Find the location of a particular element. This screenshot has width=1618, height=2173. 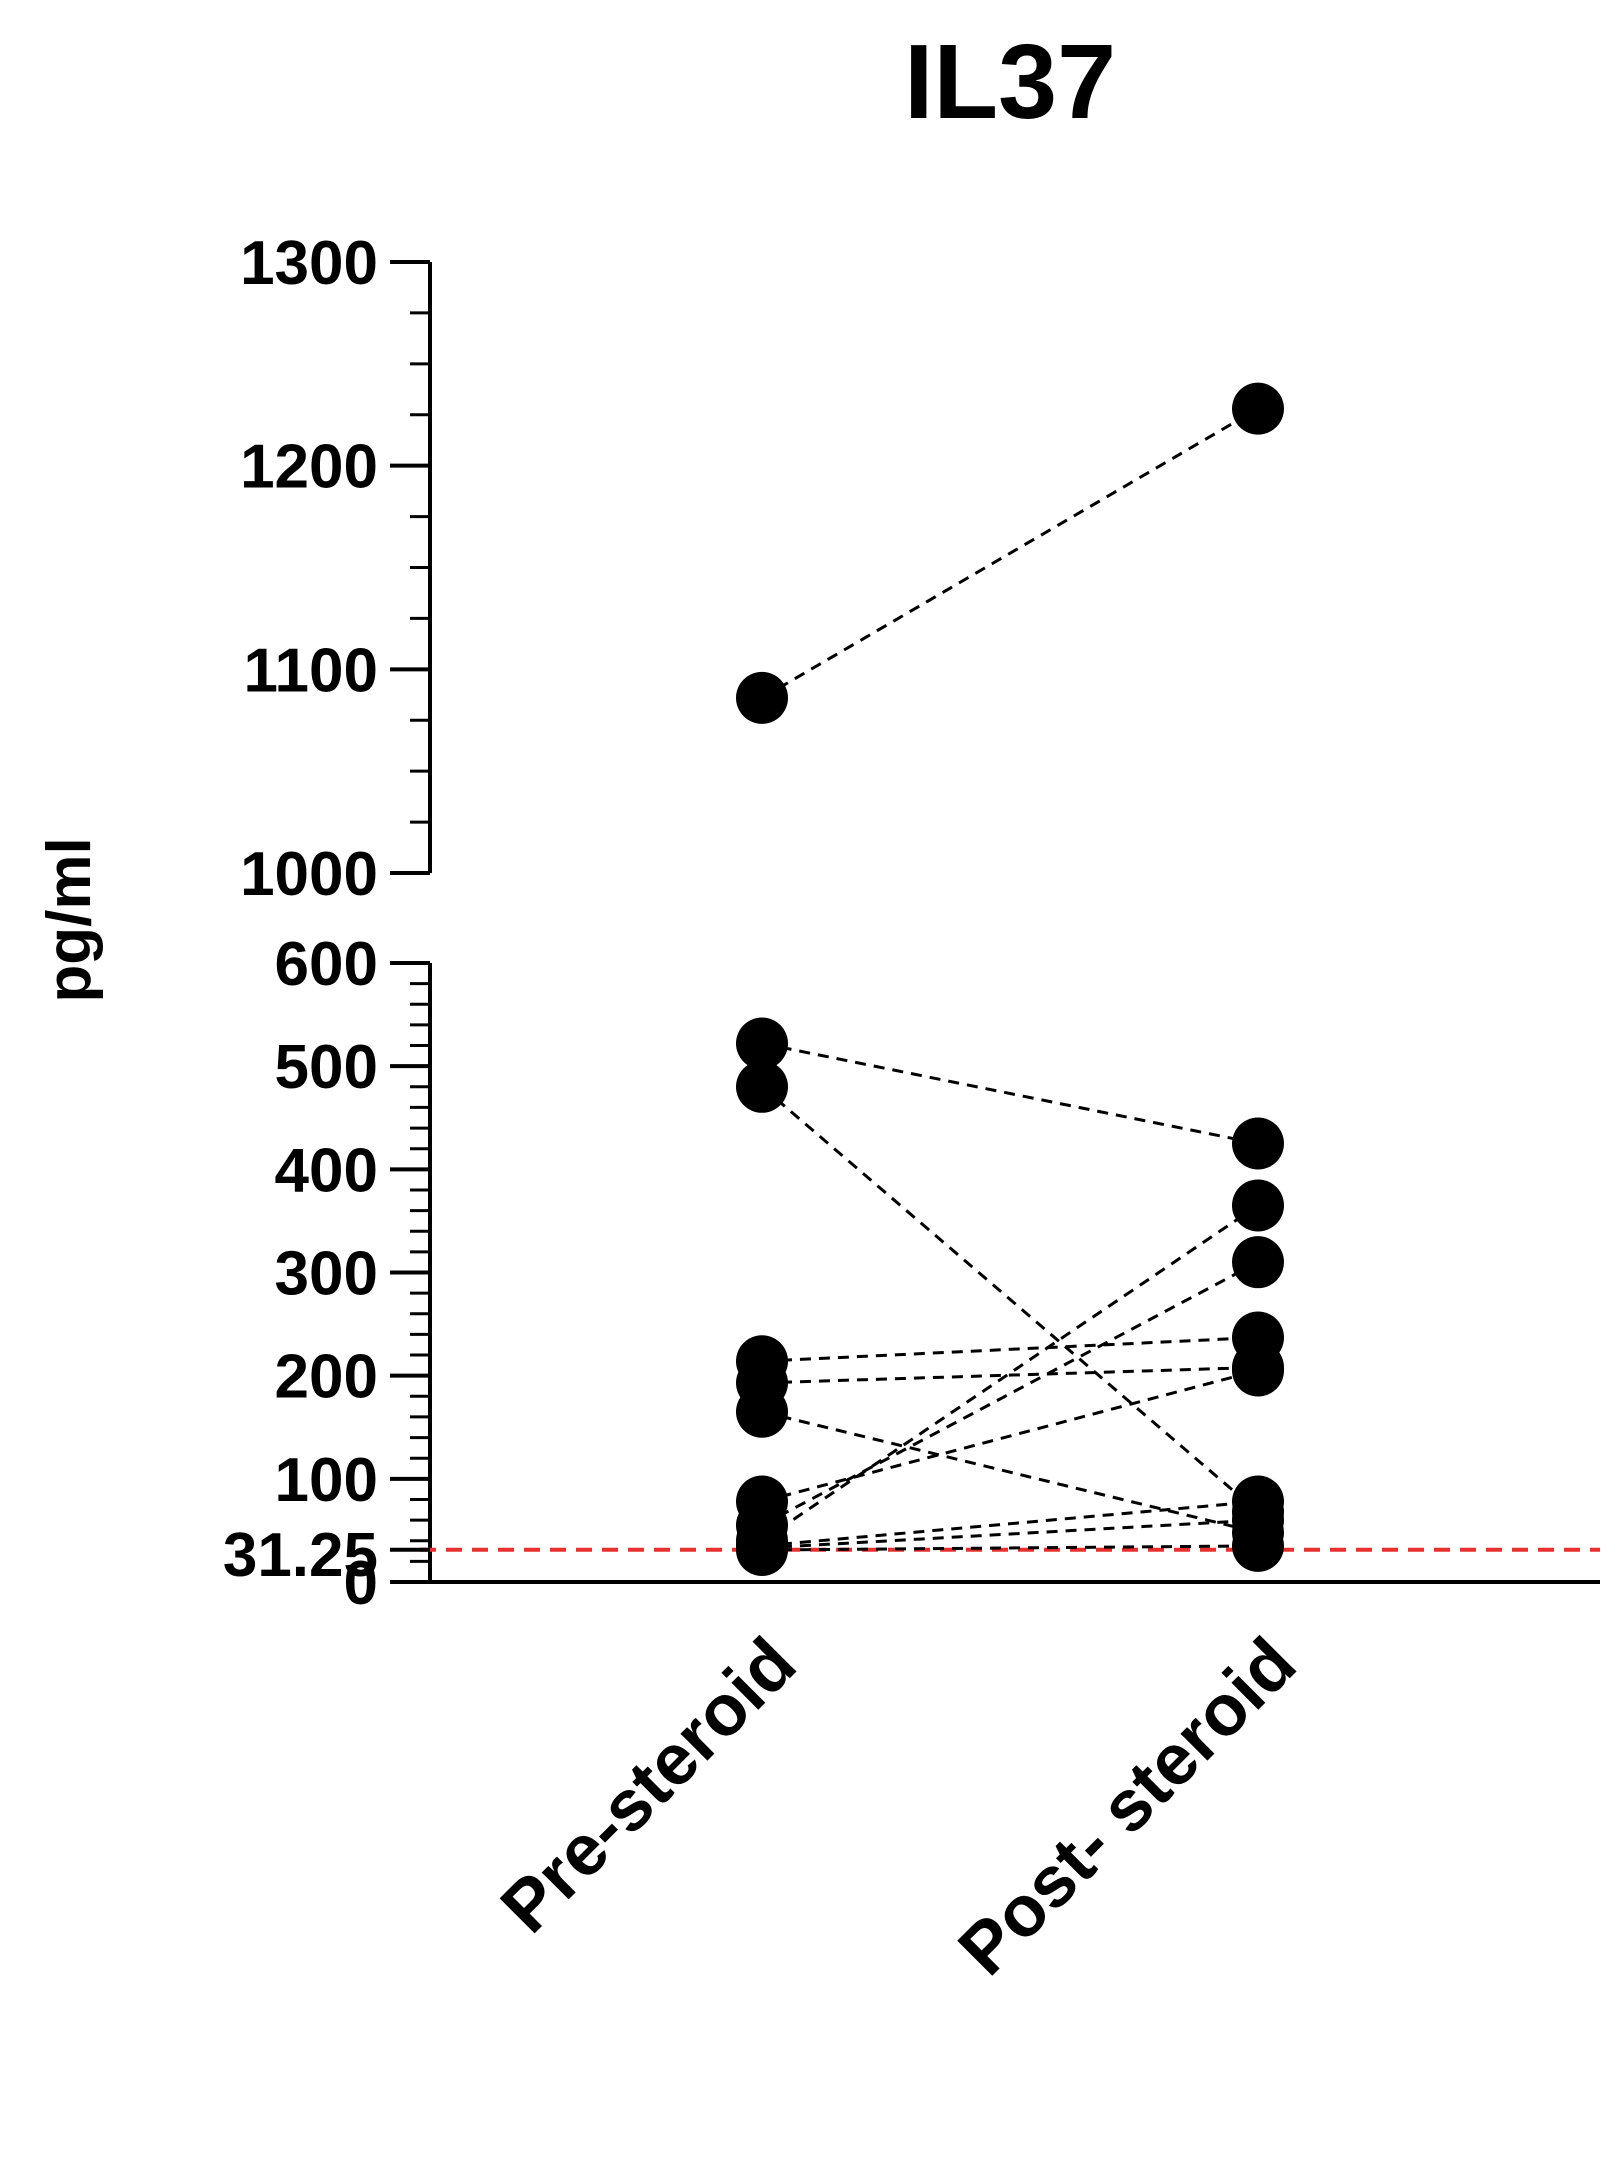

y-axis-label: pg/ml is located at coordinates (69, 919).